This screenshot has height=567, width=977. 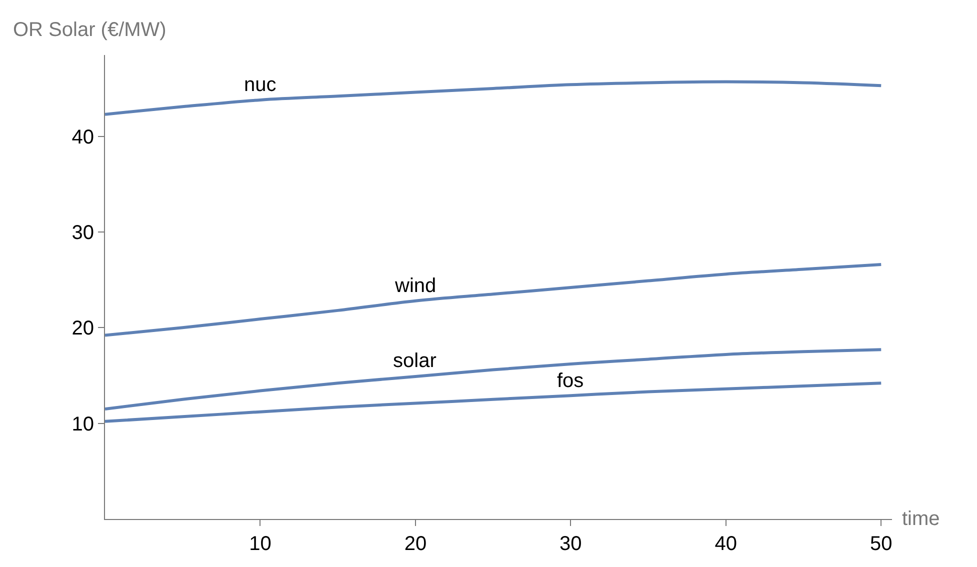 I want to click on annotation: wind, so click(x=415, y=286).